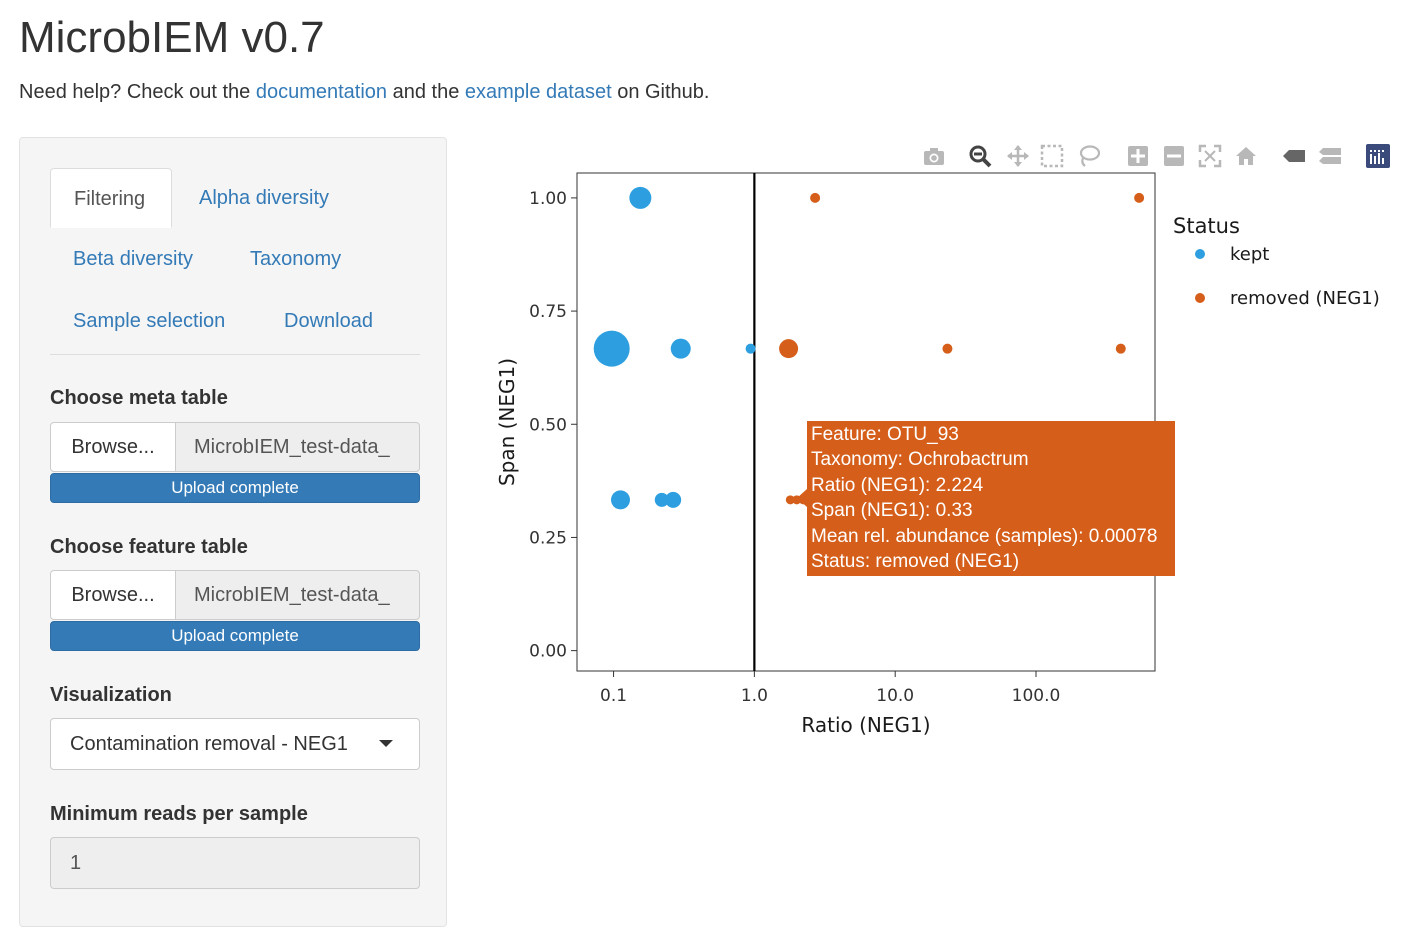 The width and height of the screenshot is (1414, 927). What do you see at coordinates (321, 92) in the screenshot?
I see `documentation-link: documentation` at bounding box center [321, 92].